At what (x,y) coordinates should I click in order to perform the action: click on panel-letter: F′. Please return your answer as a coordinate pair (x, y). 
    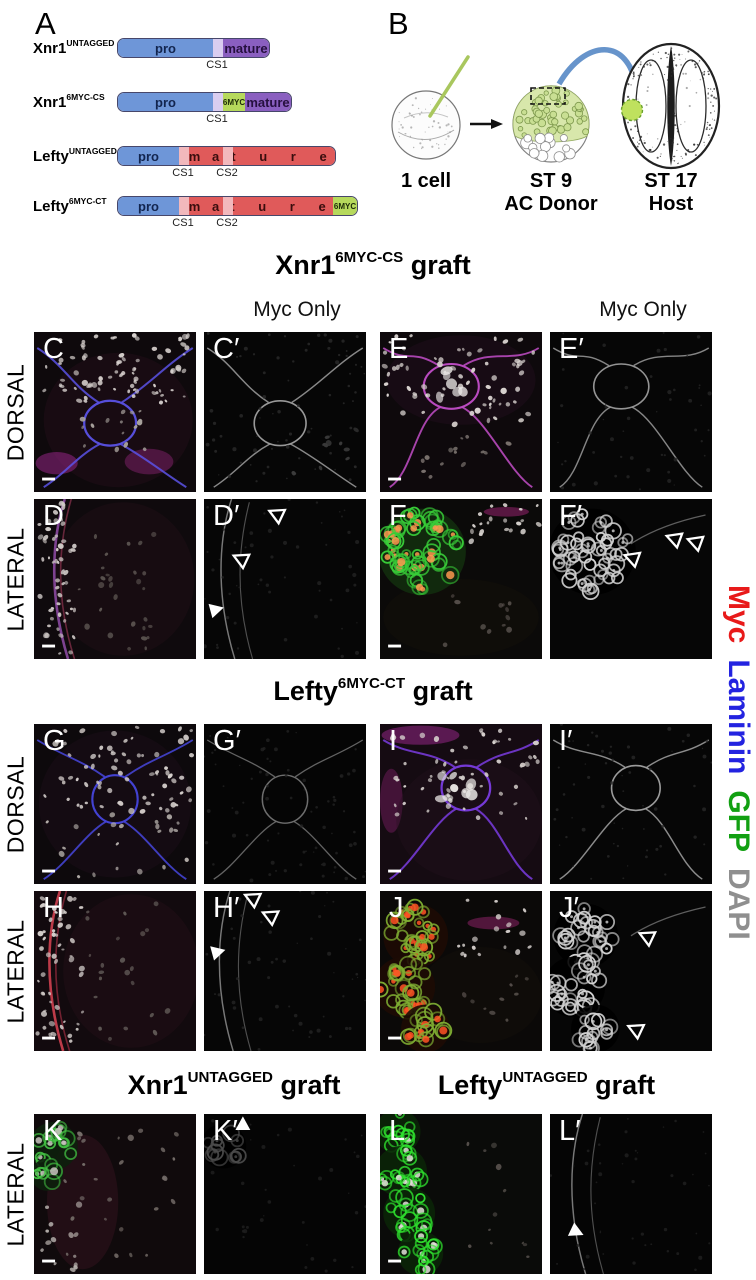
    Looking at the image, I should click on (571, 516).